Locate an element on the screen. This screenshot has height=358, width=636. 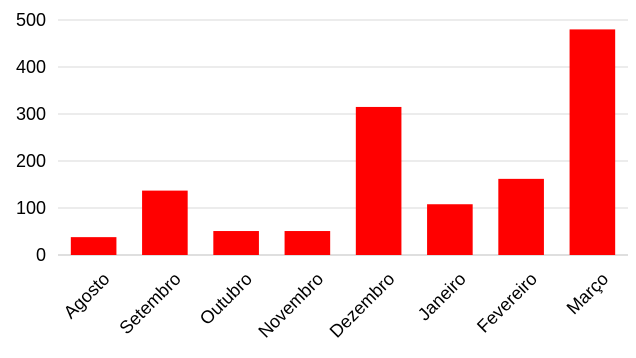
bar-novembro is located at coordinates (307, 243).